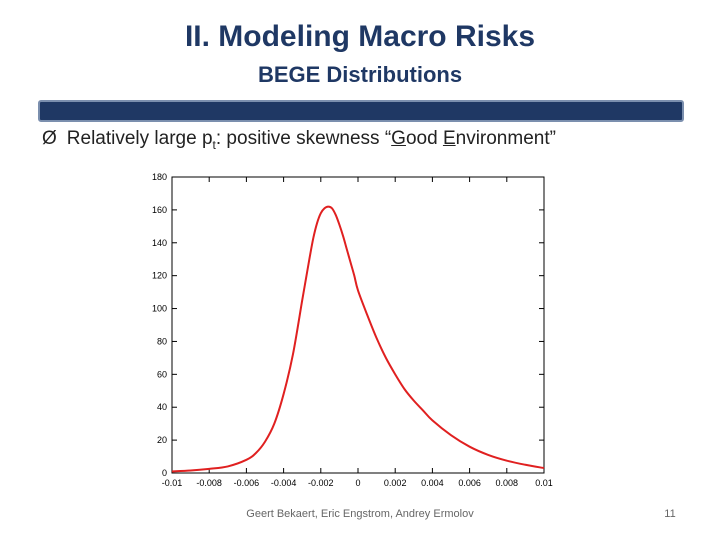  Describe the element at coordinates (360, 36) in the screenshot. I see `slide-title: II. Modeling Macro Risks` at that location.